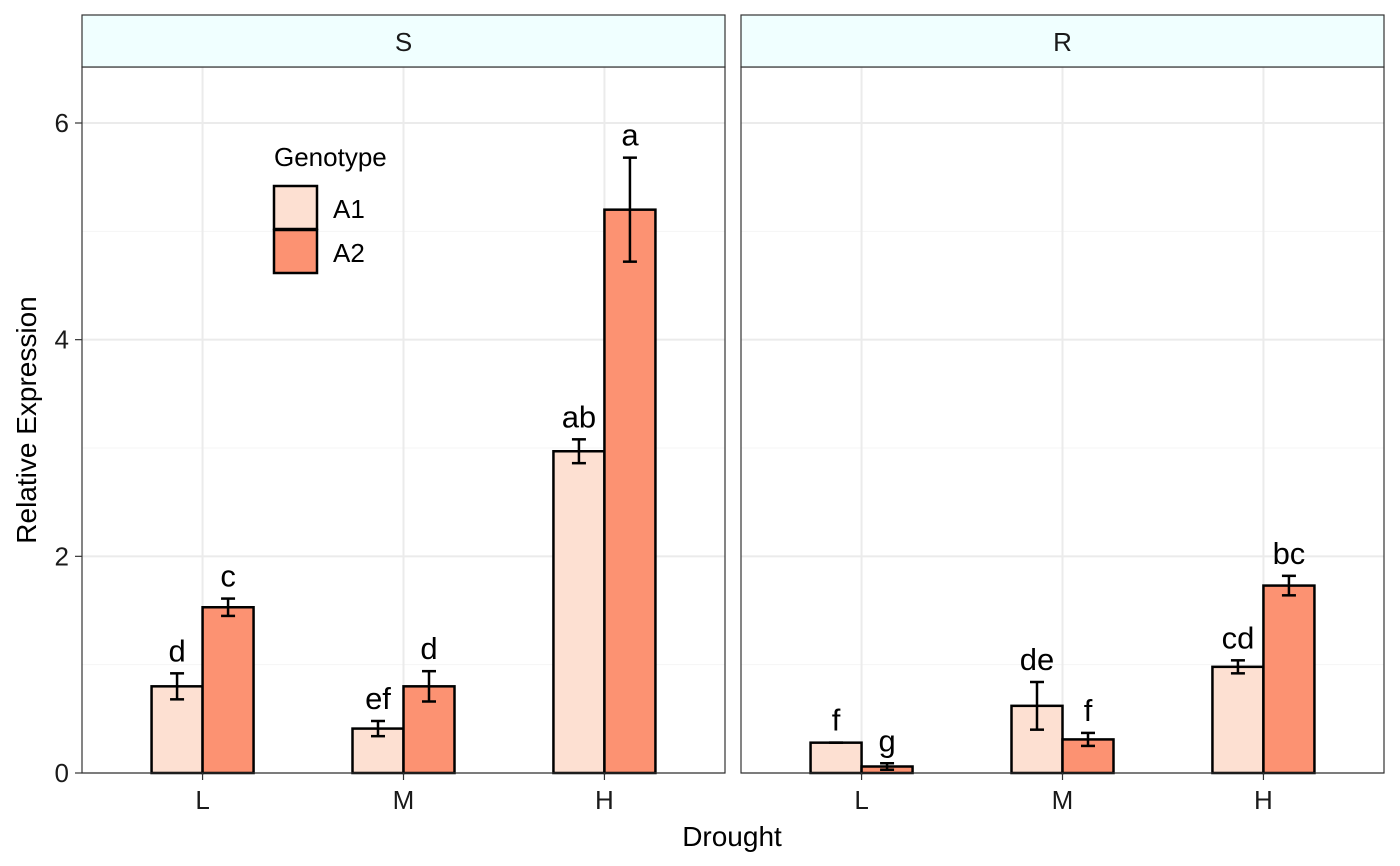 This screenshot has width=1400, height=866. Describe the element at coordinates (62, 340) in the screenshot. I see `y-tick-label: 4` at that location.